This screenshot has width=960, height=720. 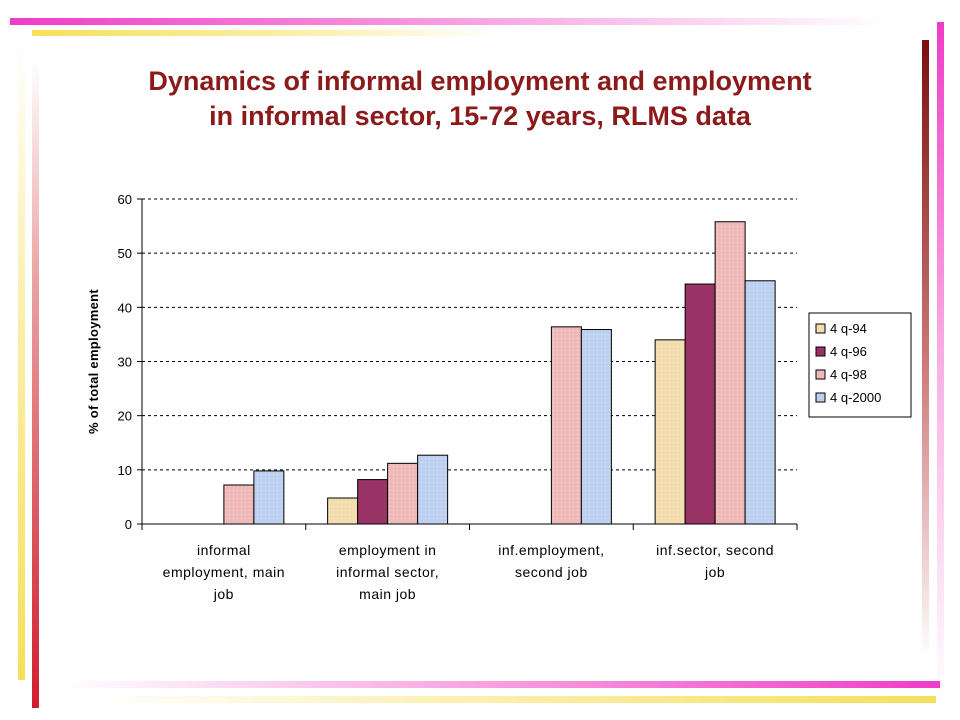 I want to click on x-category-label: informal sector,, so click(x=387, y=572).